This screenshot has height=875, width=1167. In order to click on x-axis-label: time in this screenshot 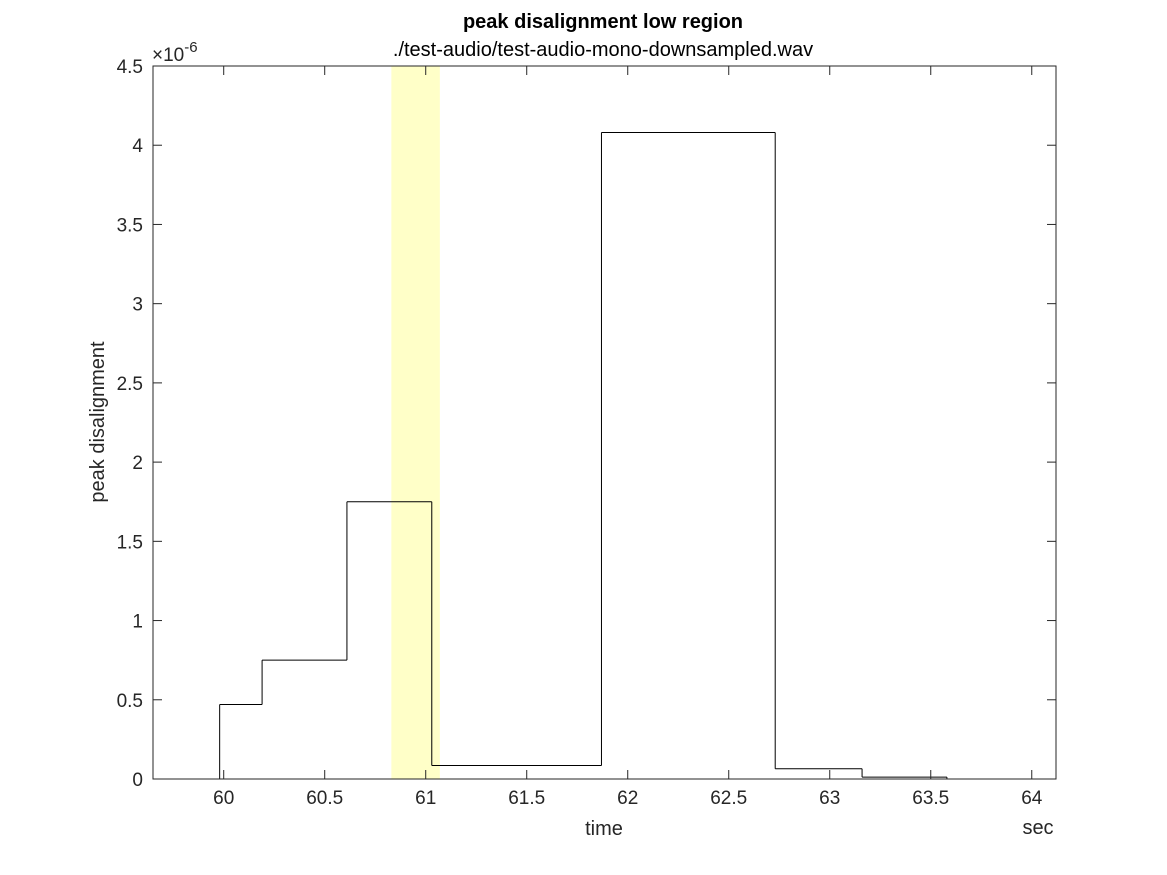, I will do `click(604, 829)`.